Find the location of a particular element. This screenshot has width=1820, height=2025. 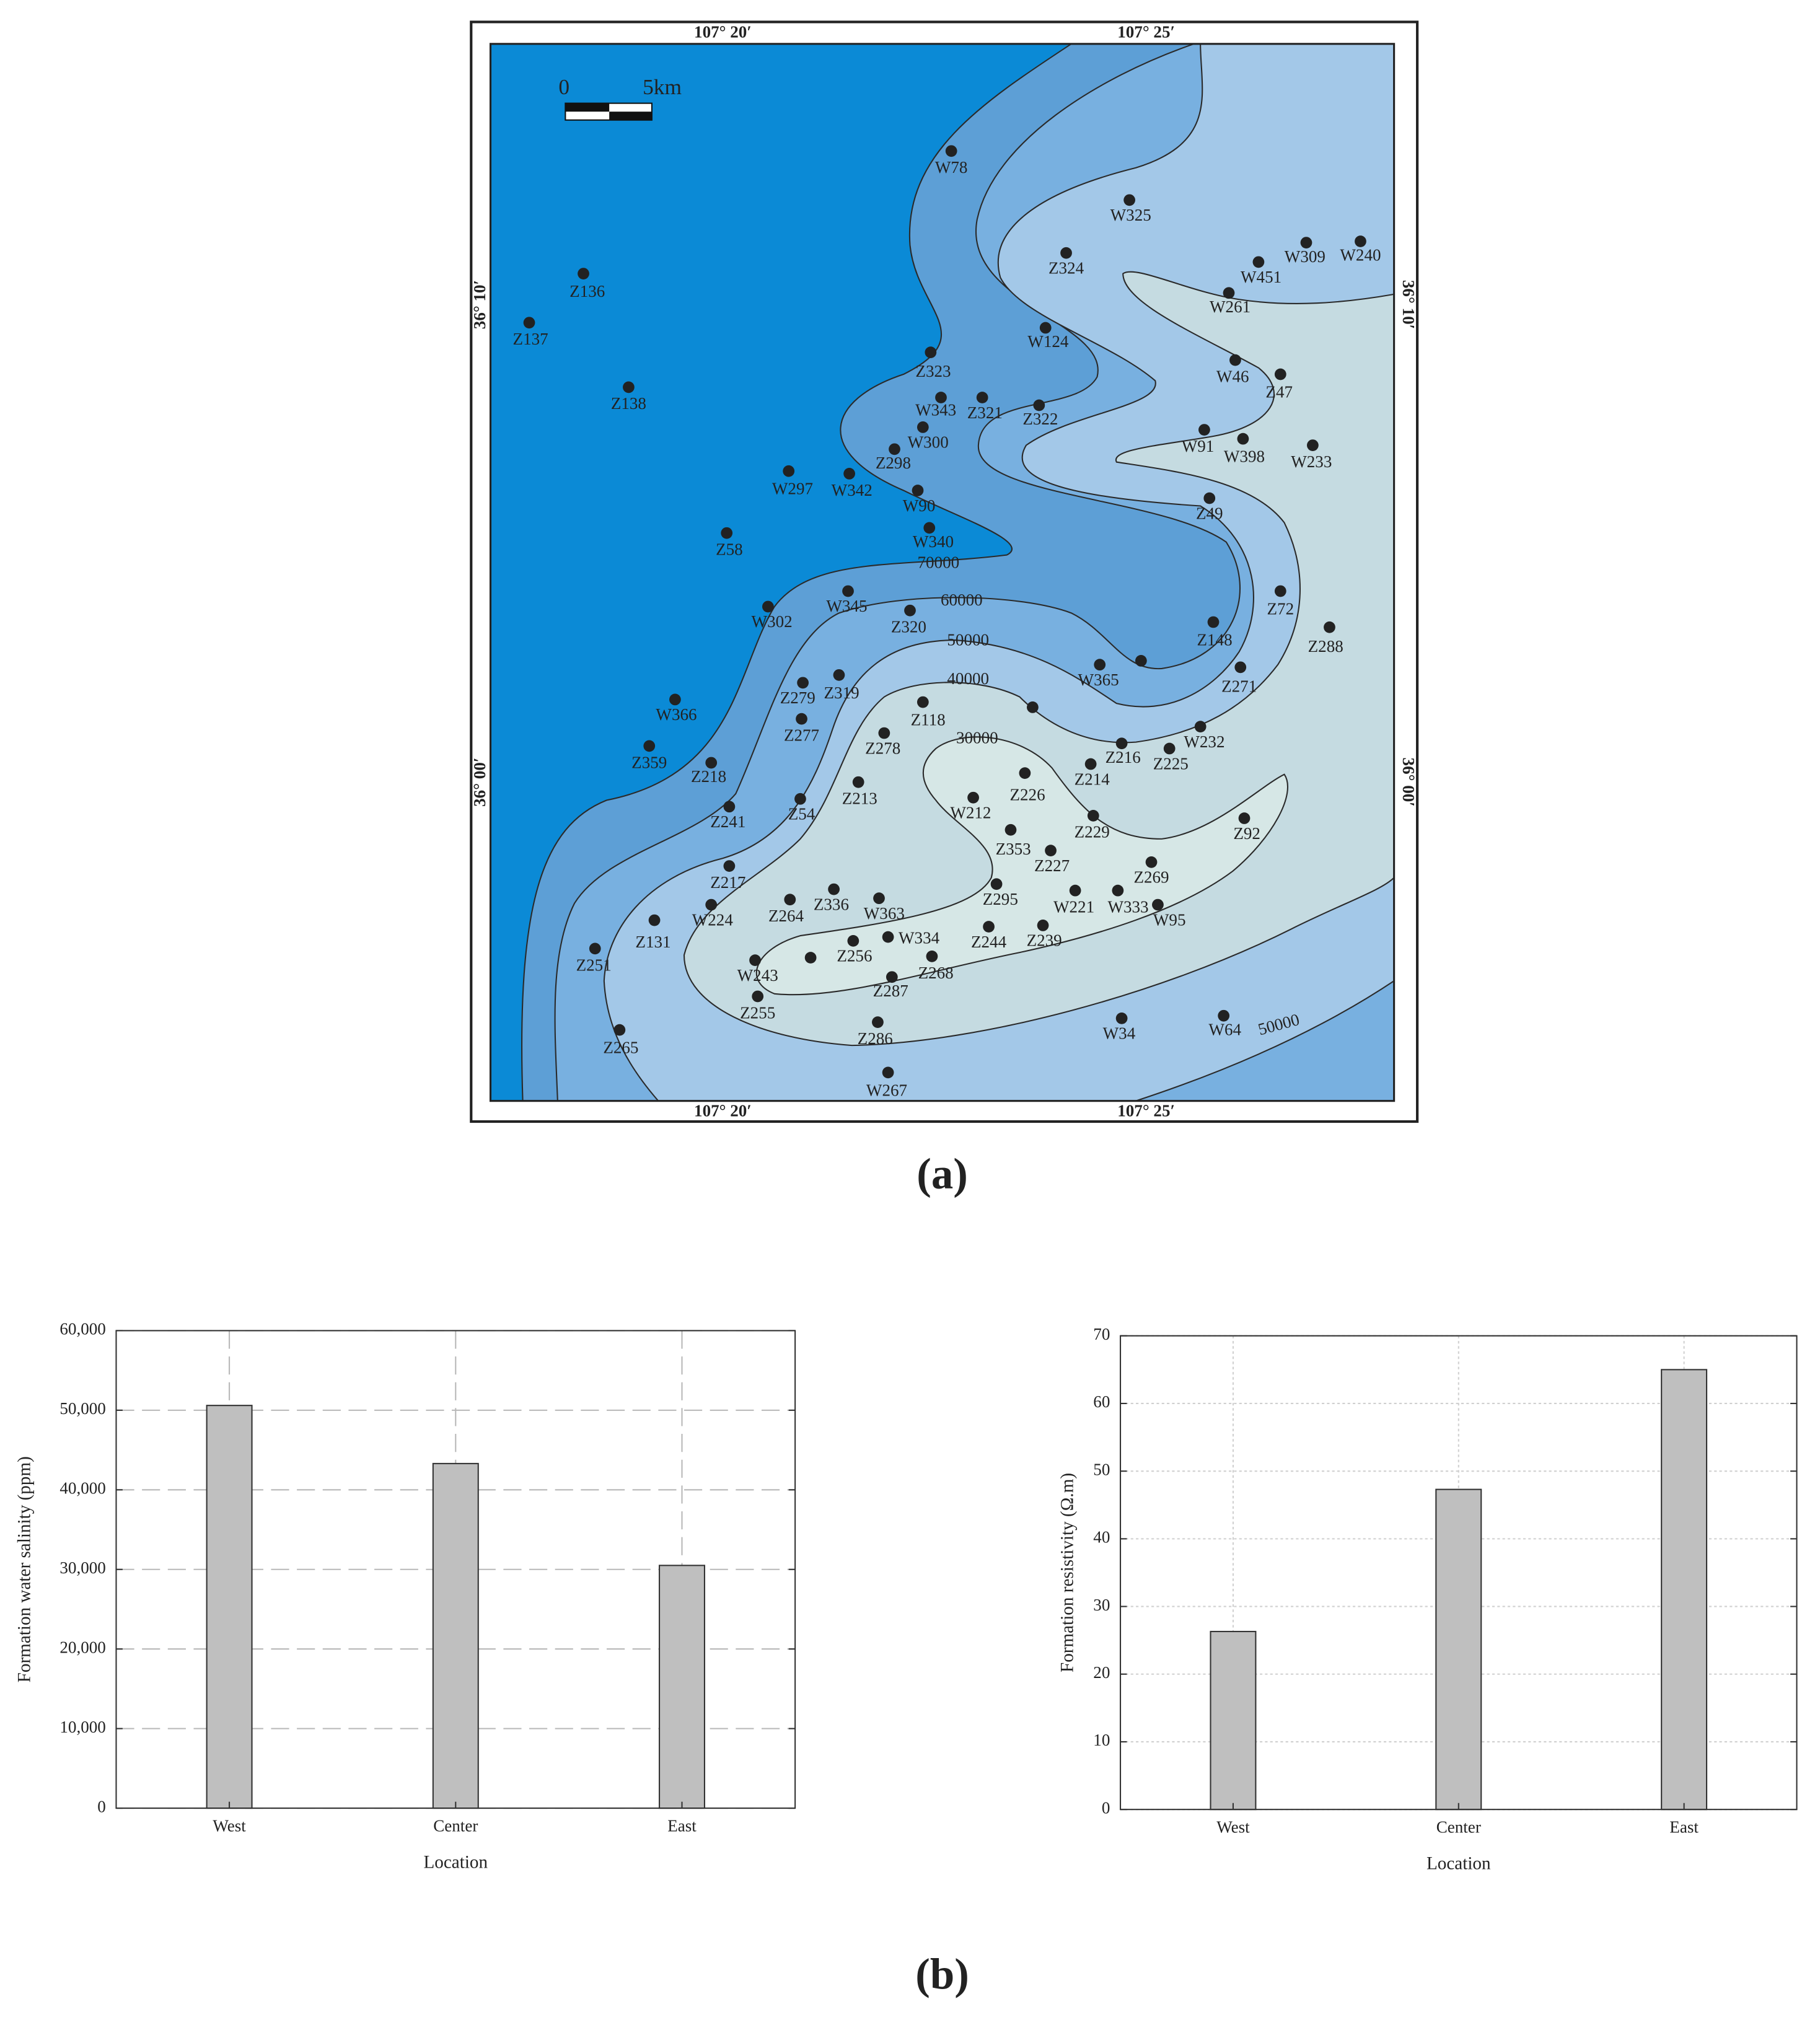

well-label: Z216 is located at coordinates (1123, 758).